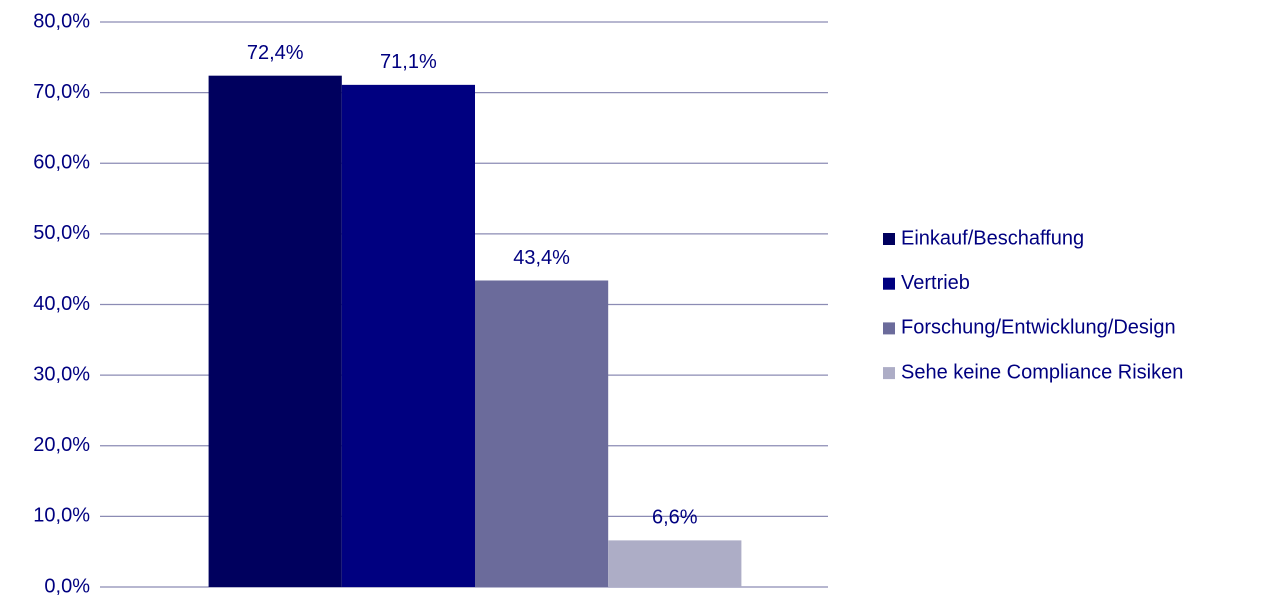 The height and width of the screenshot is (599, 1285). What do you see at coordinates (61, 21) in the screenshot?
I see `y-tick-label: 80,0%` at bounding box center [61, 21].